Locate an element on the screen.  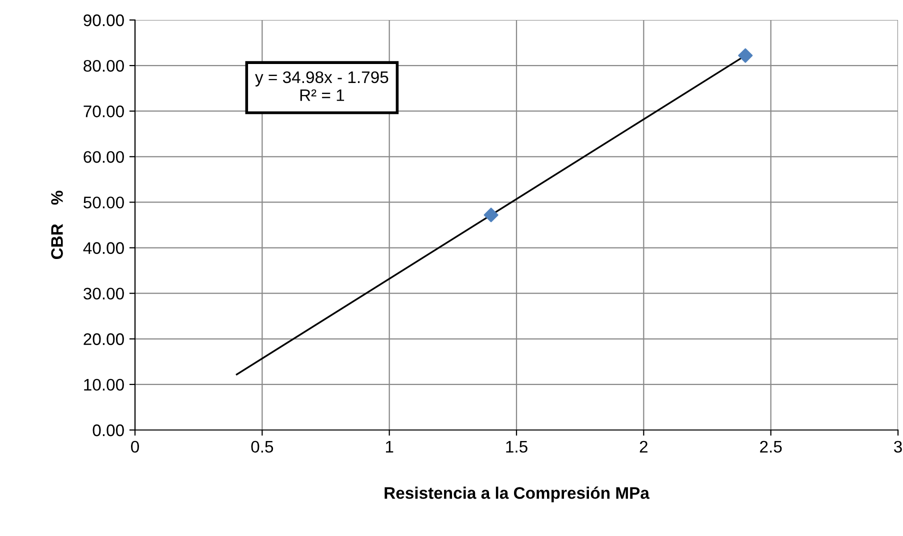
x-tick-label: 3 is located at coordinates (898, 446).